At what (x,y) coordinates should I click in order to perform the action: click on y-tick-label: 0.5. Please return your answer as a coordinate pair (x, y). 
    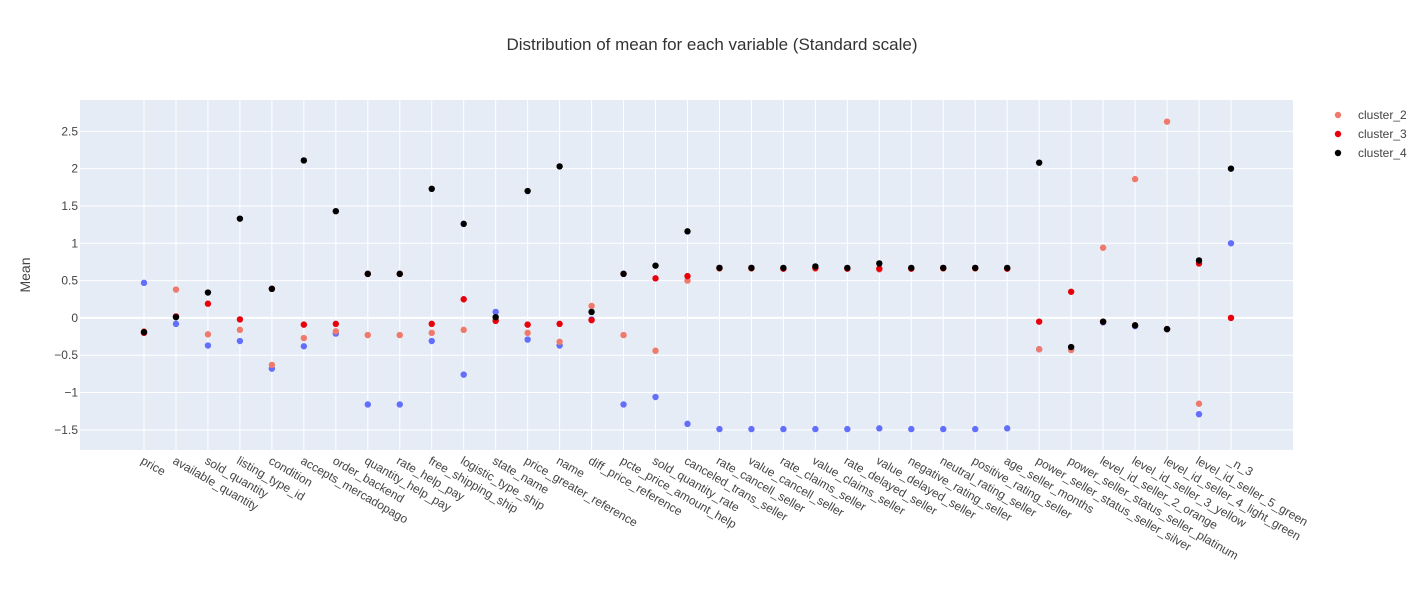
    Looking at the image, I should click on (69, 281).